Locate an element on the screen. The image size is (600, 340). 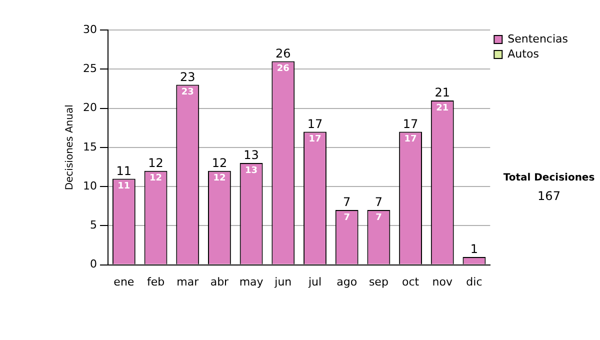
x-tick-label: sep is located at coordinates (378, 281).